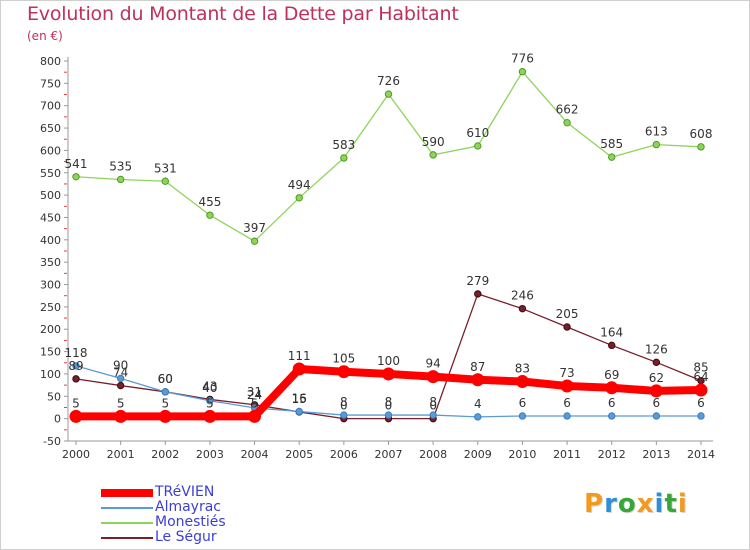  What do you see at coordinates (478, 380) in the screenshot?
I see `data-point-trevien-2009` at bounding box center [478, 380].